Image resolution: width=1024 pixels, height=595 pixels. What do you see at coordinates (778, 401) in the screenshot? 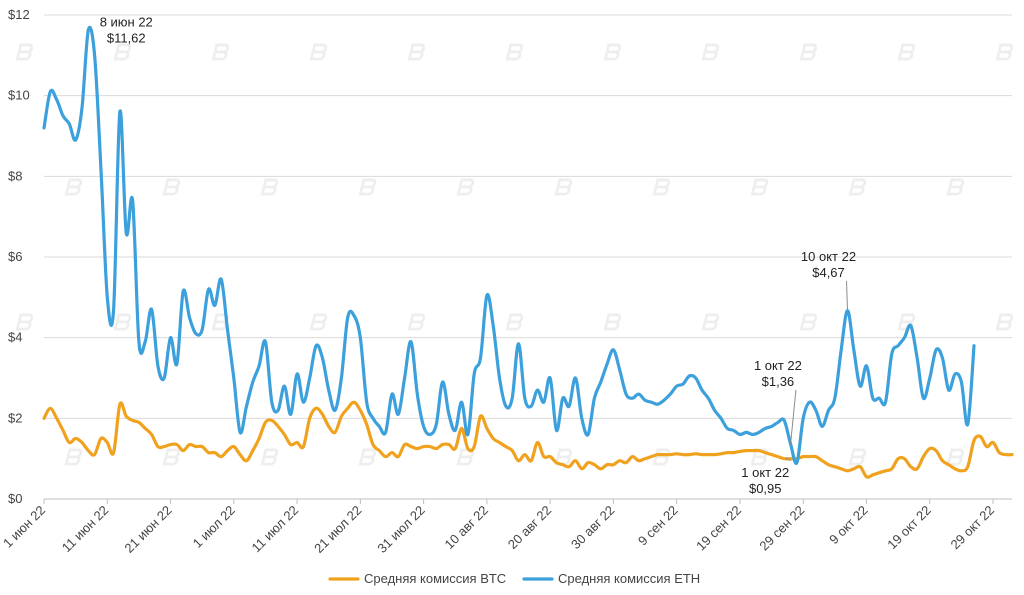
I see `annotation: 1 окт 22$1,36` at bounding box center [778, 401].